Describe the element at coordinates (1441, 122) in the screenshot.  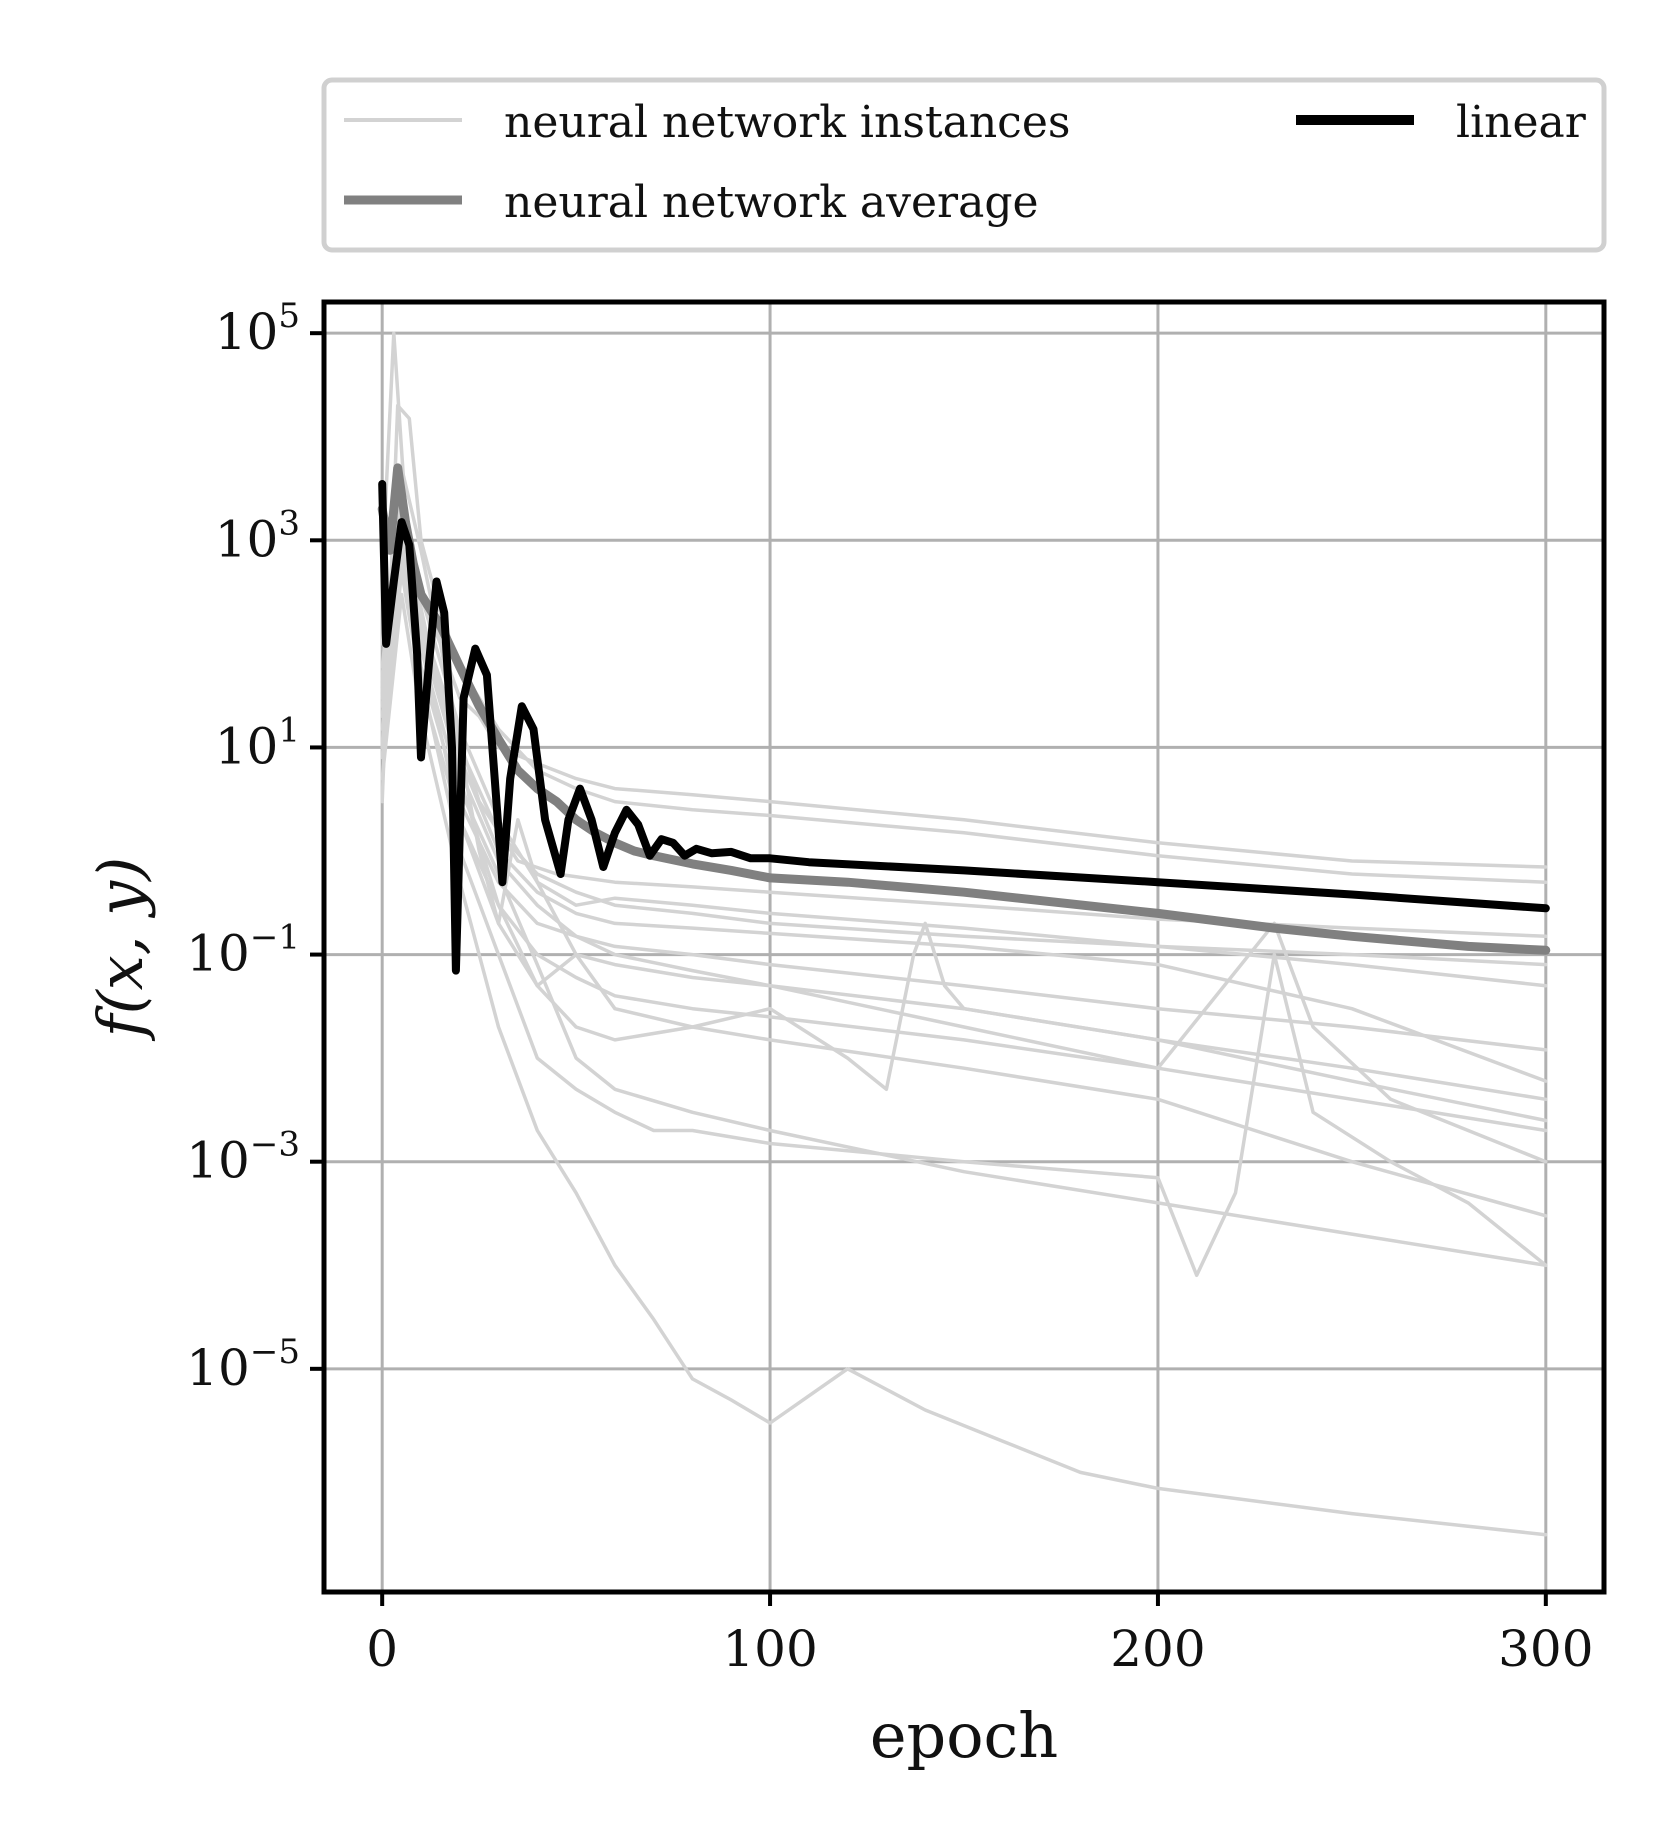
I see `legend-item-linear: linear` at that location.